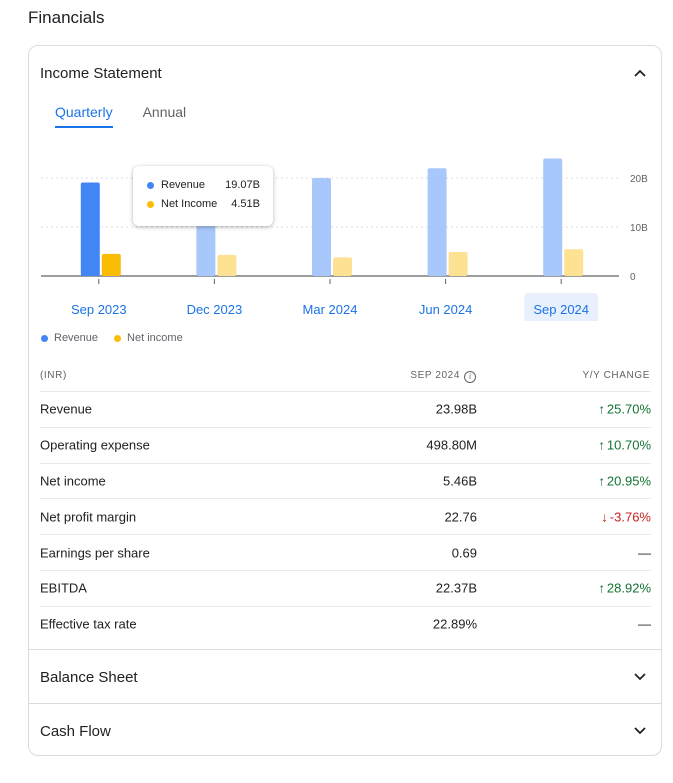 This screenshot has height=783, width=673. Describe the element at coordinates (616, 375) in the screenshot. I see `change-column-header: Y/Y CHANGE` at that location.